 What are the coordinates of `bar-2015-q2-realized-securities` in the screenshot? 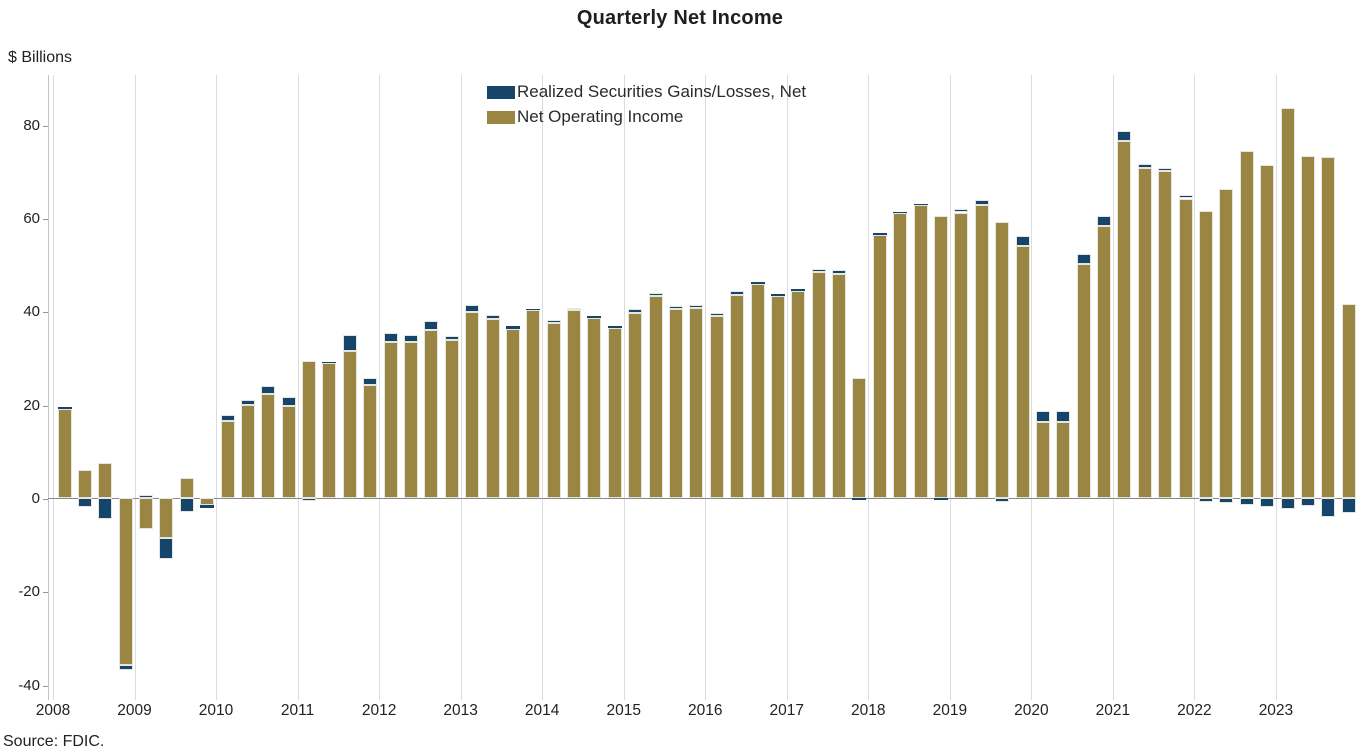 It's located at (655, 294).